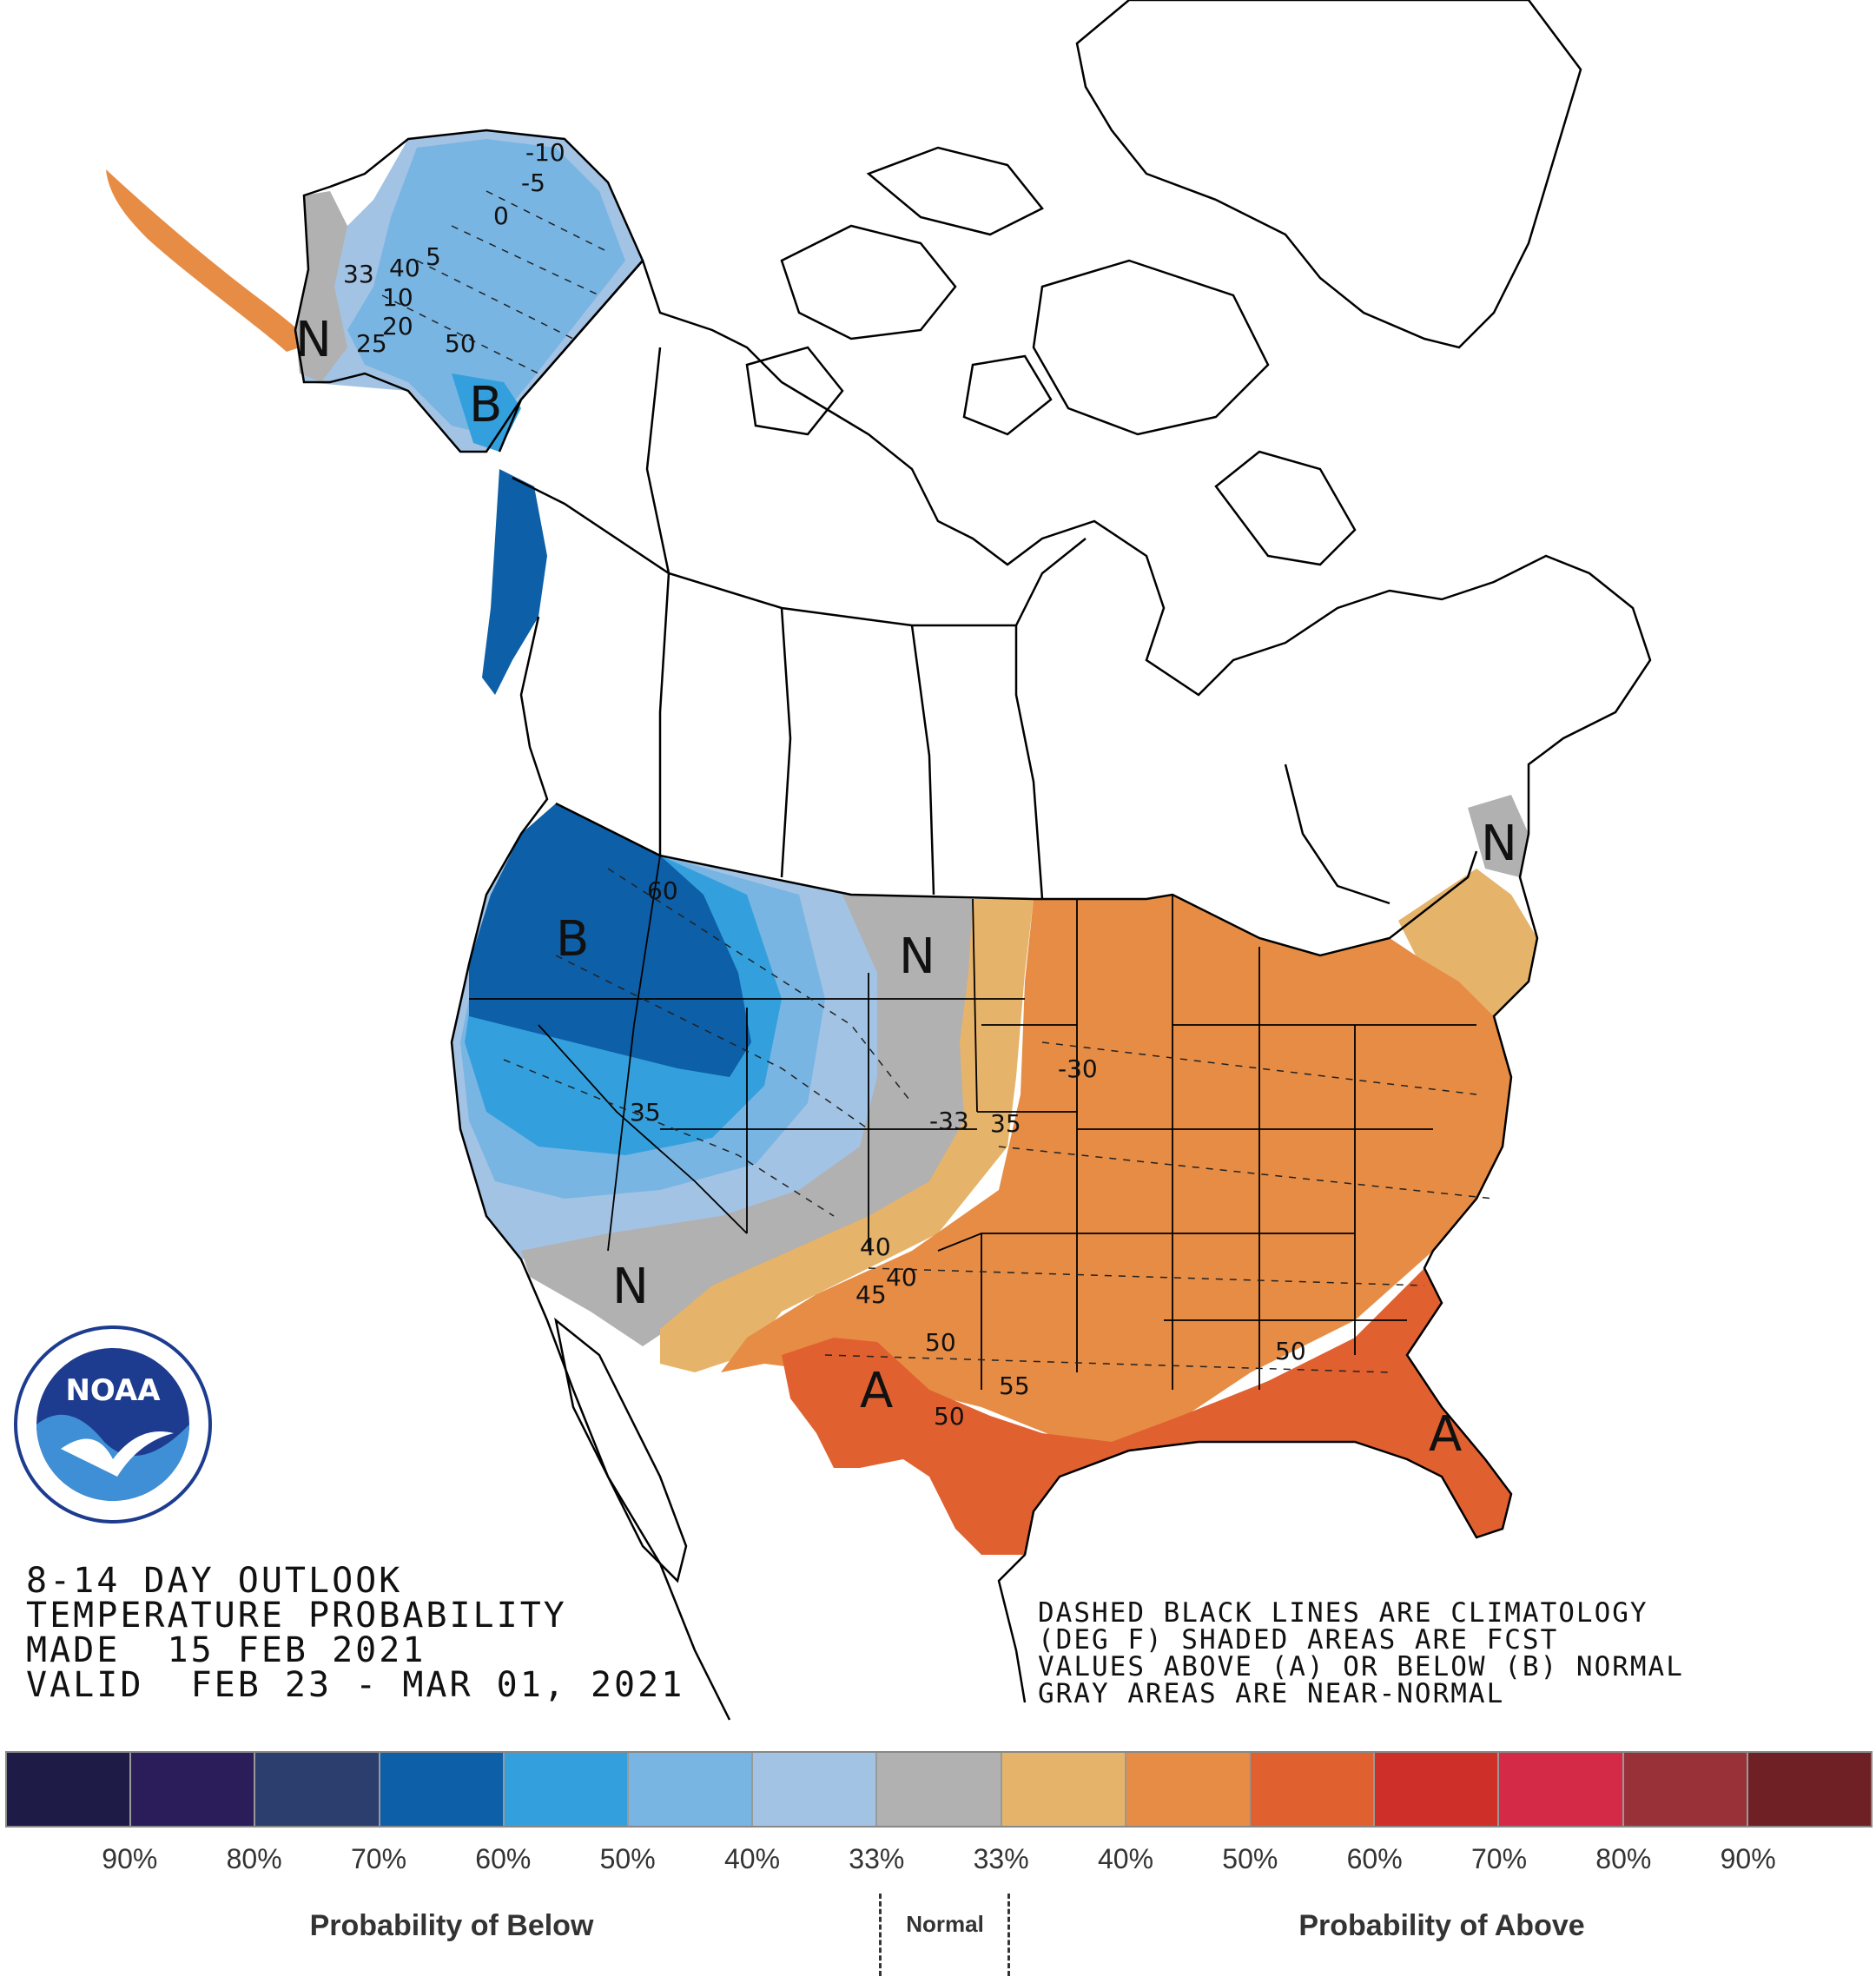  What do you see at coordinates (1343, 1613) in the screenshot?
I see `note-line: DASHED BLACK LINES ARE CLIMATOLOGY` at bounding box center [1343, 1613].